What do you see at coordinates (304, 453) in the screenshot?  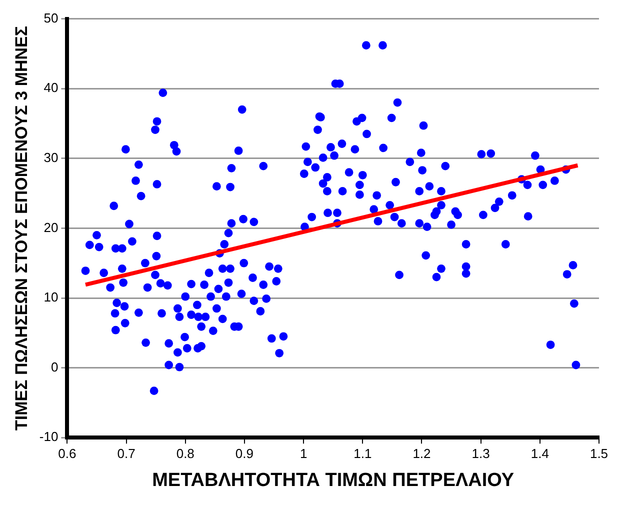 I see `x-tick-label: 1` at bounding box center [304, 453].